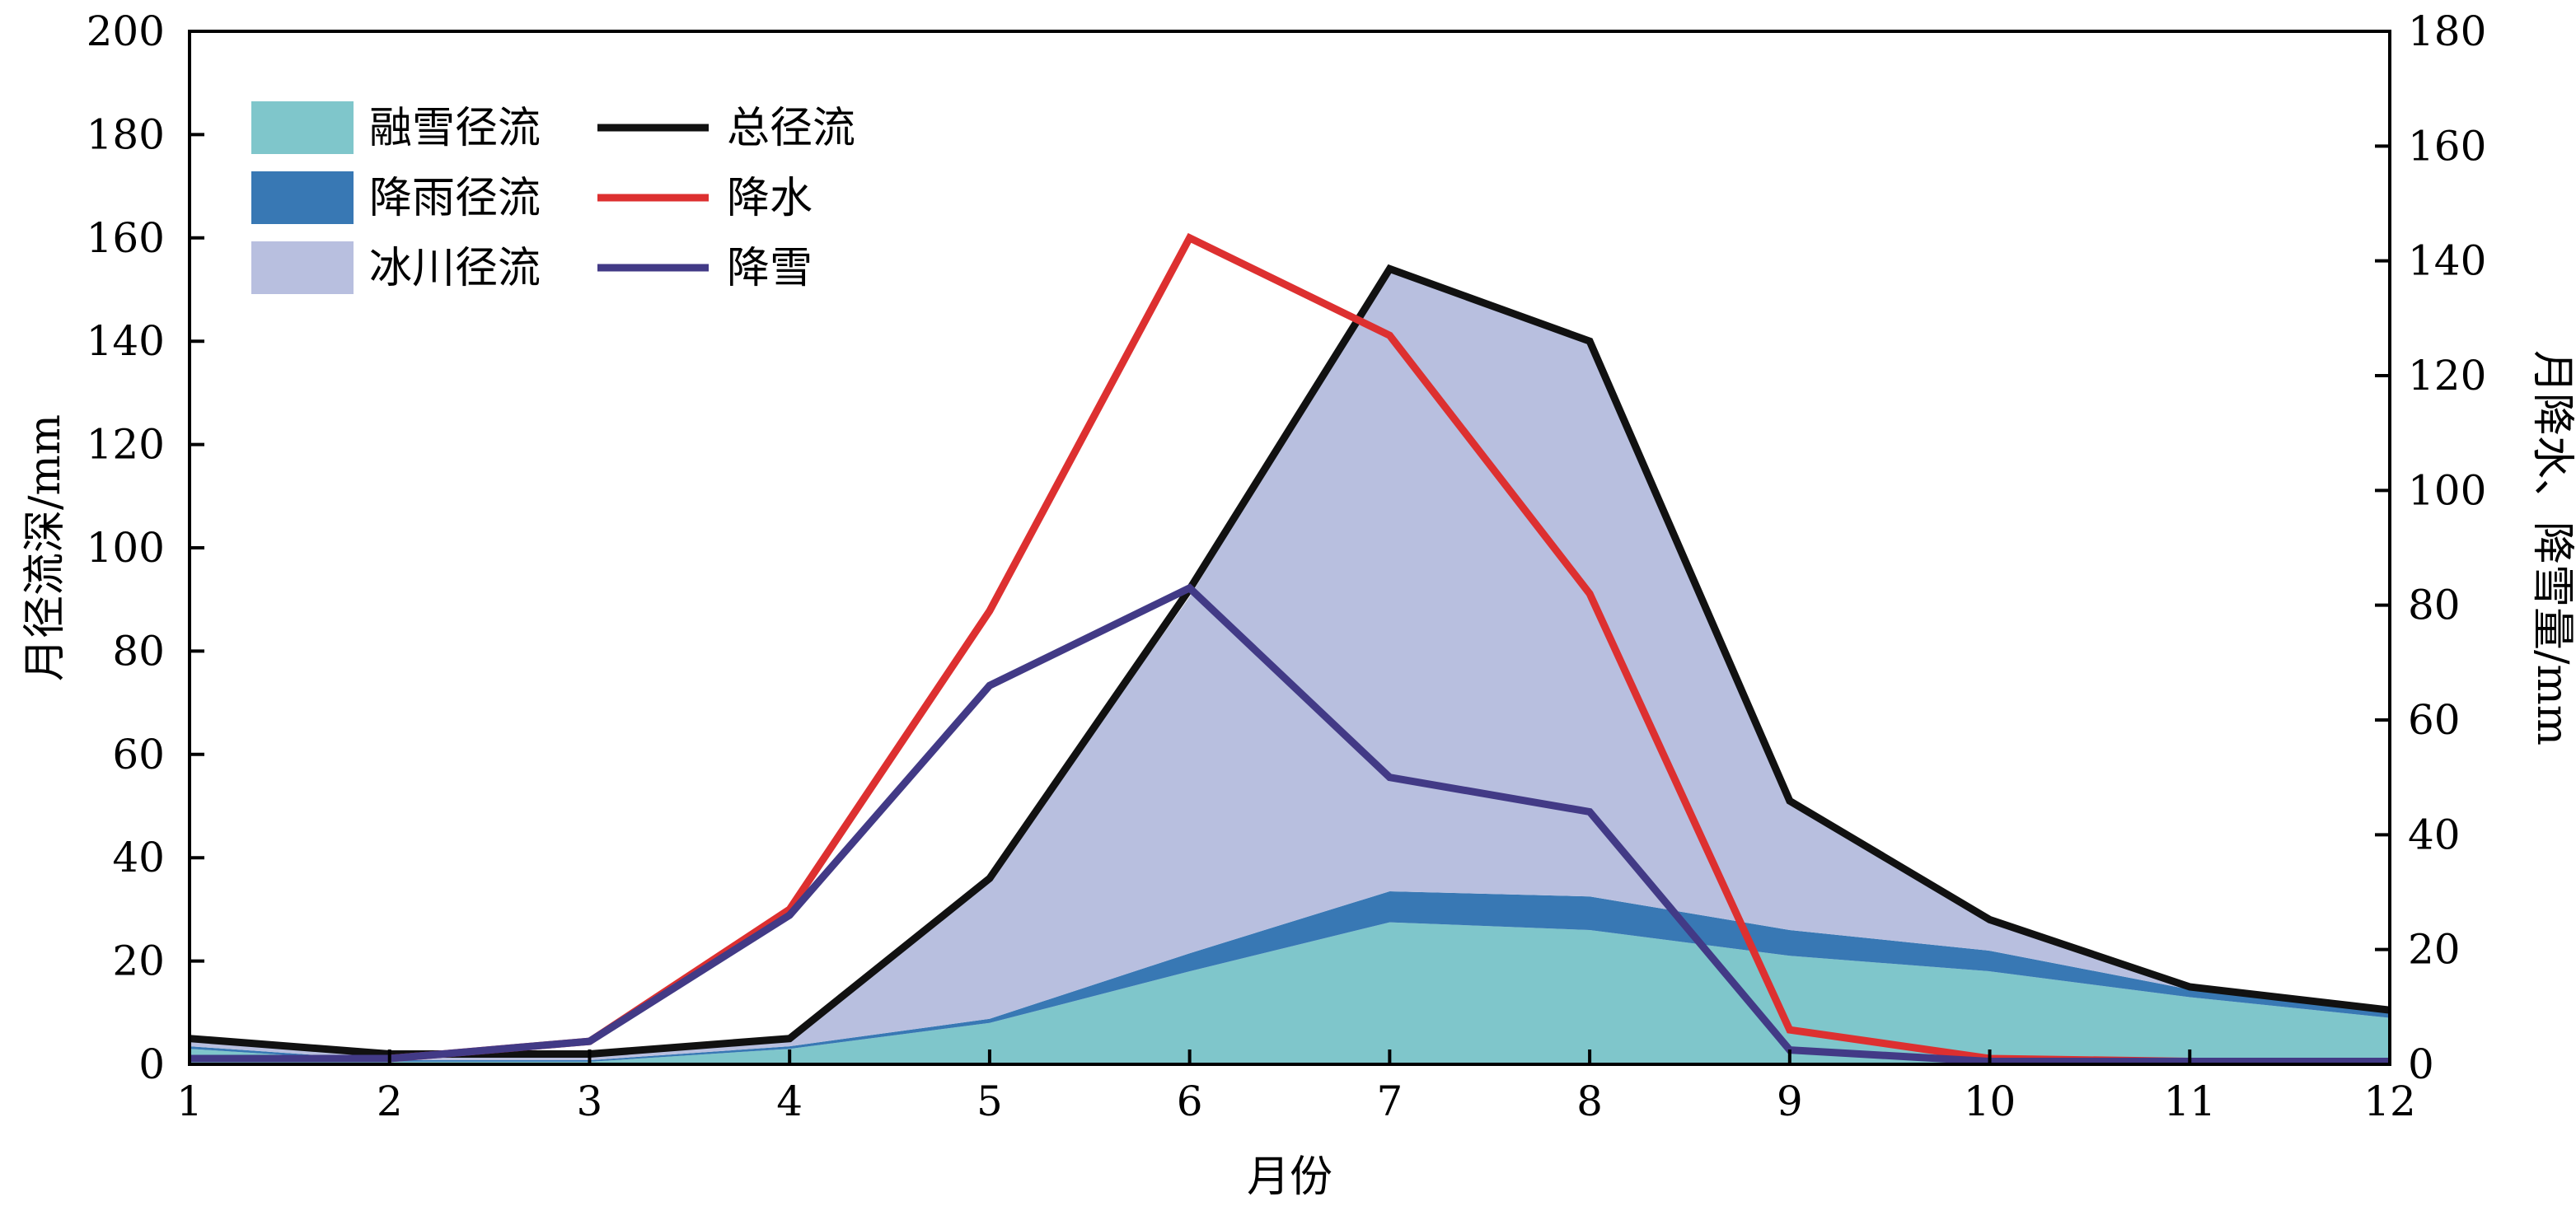  Describe the element at coordinates (126, 238) in the screenshot. I see `y-left-tick-label: 160` at that location.